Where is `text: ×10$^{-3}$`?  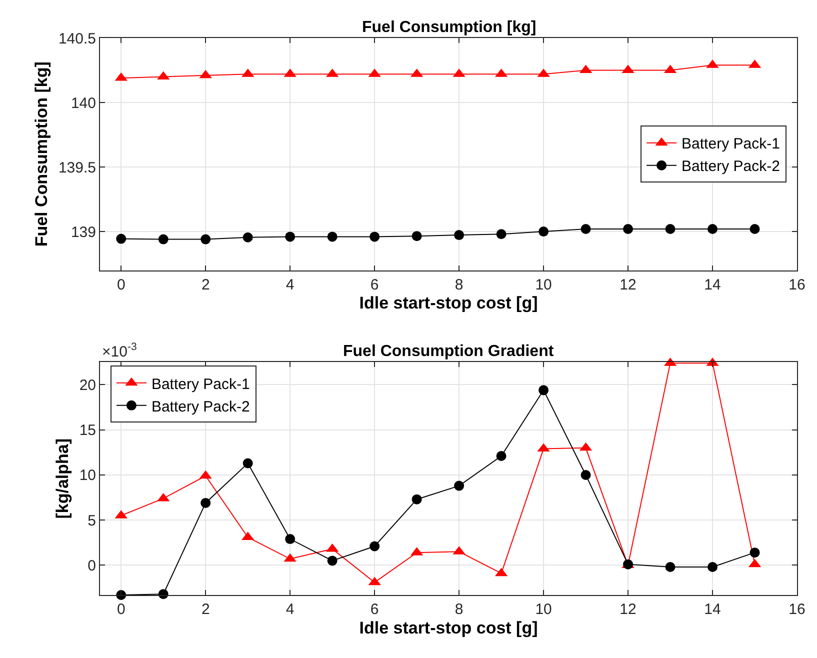 text: ×10$^{-3}$ is located at coordinates (119, 350).